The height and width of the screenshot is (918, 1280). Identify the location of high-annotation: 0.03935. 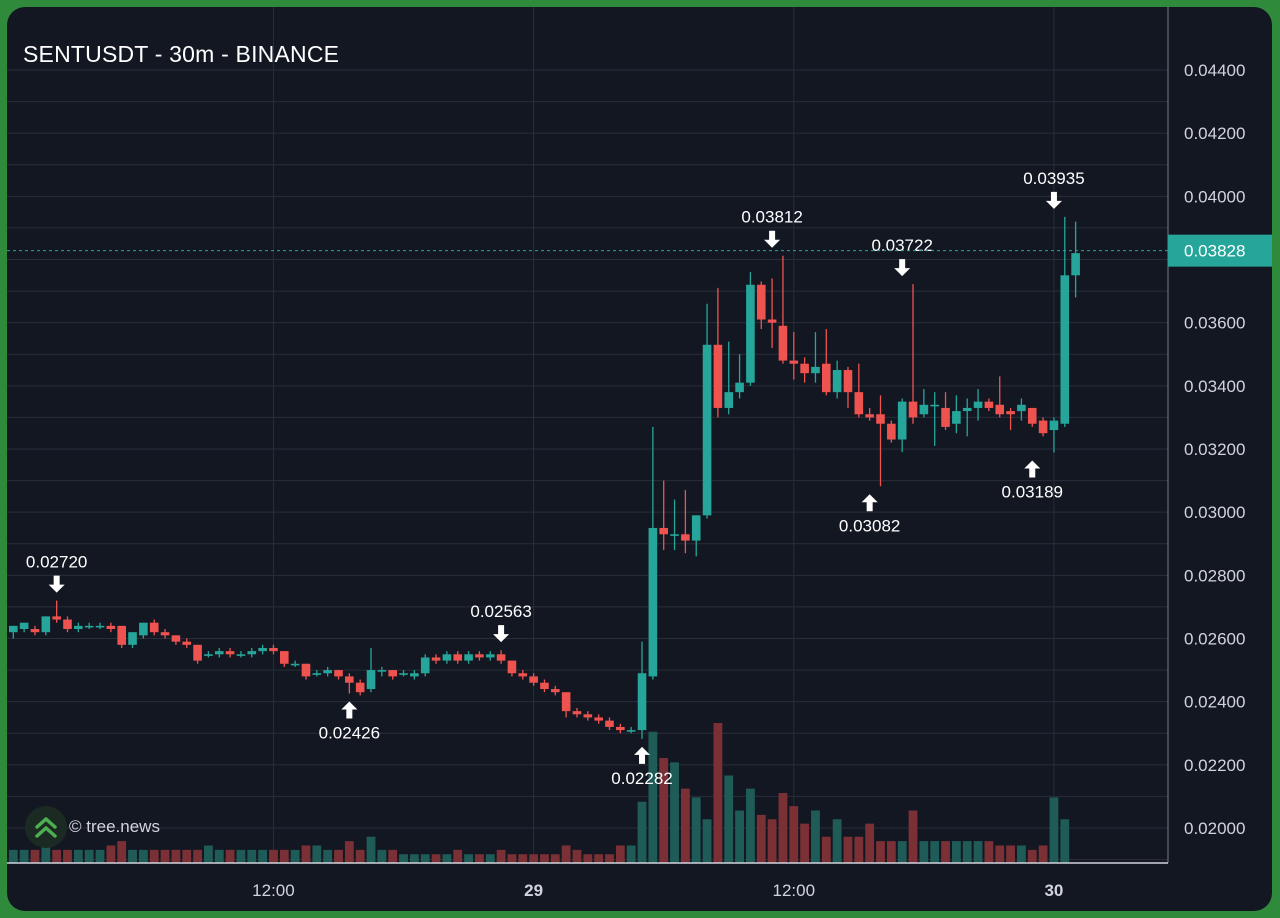
(1054, 189).